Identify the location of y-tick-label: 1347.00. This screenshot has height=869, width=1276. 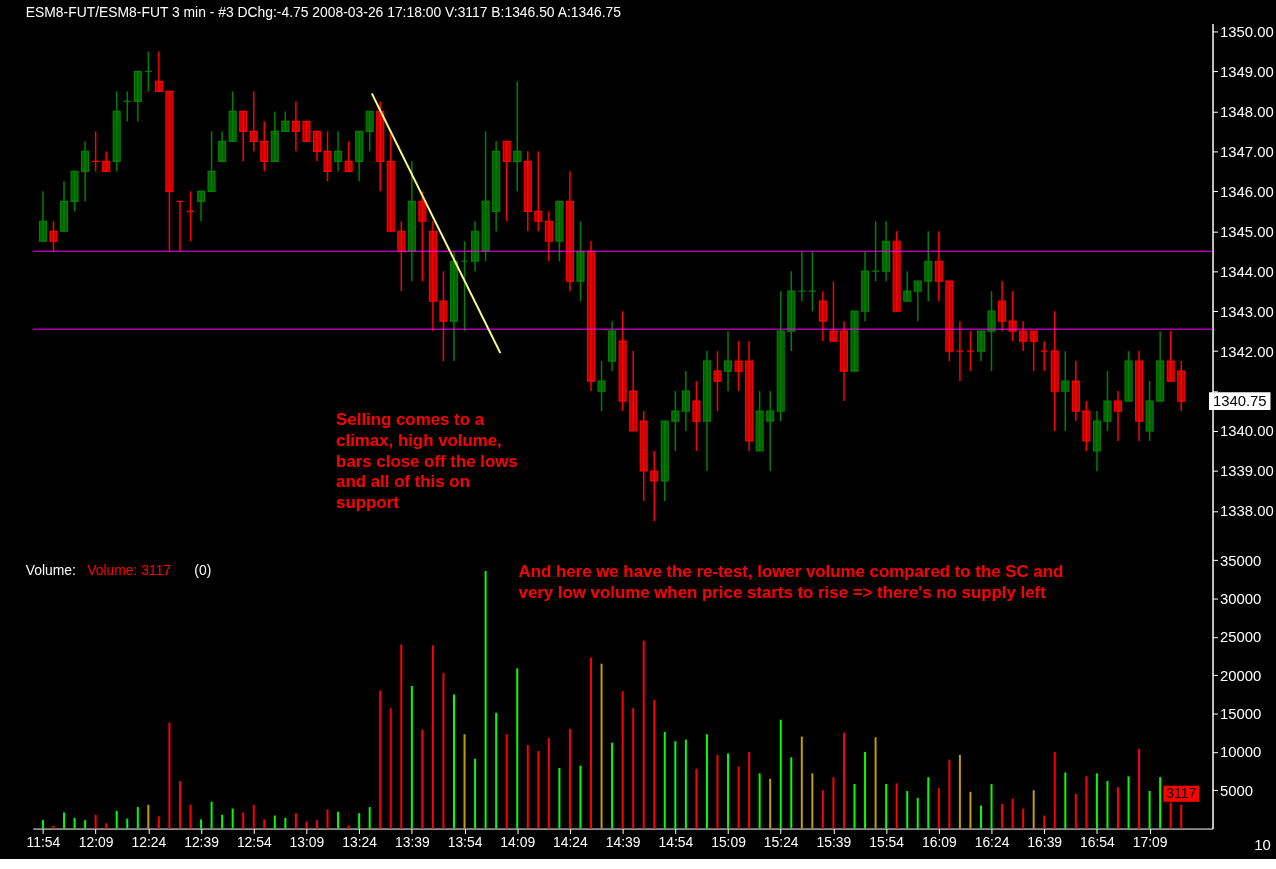
(1246, 151).